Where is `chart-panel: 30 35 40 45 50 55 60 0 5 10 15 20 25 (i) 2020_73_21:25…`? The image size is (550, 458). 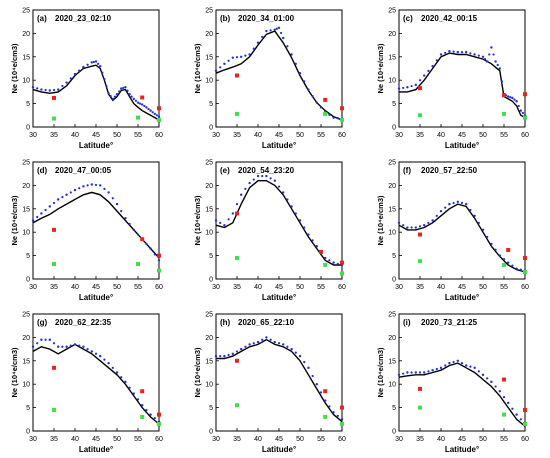 chart-panel: 30 35 40 45 50 55 60 0 5 10 15 20 25 (i) 2020_73_21:25… is located at coordinates (452, 383).